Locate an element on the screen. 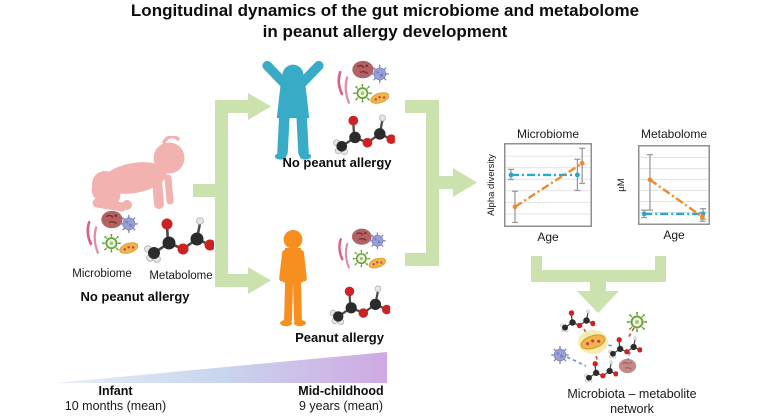 Image resolution: width=770 pixels, height=420 pixels. metabolome-chart-title: Metabolome is located at coordinates (674, 134).